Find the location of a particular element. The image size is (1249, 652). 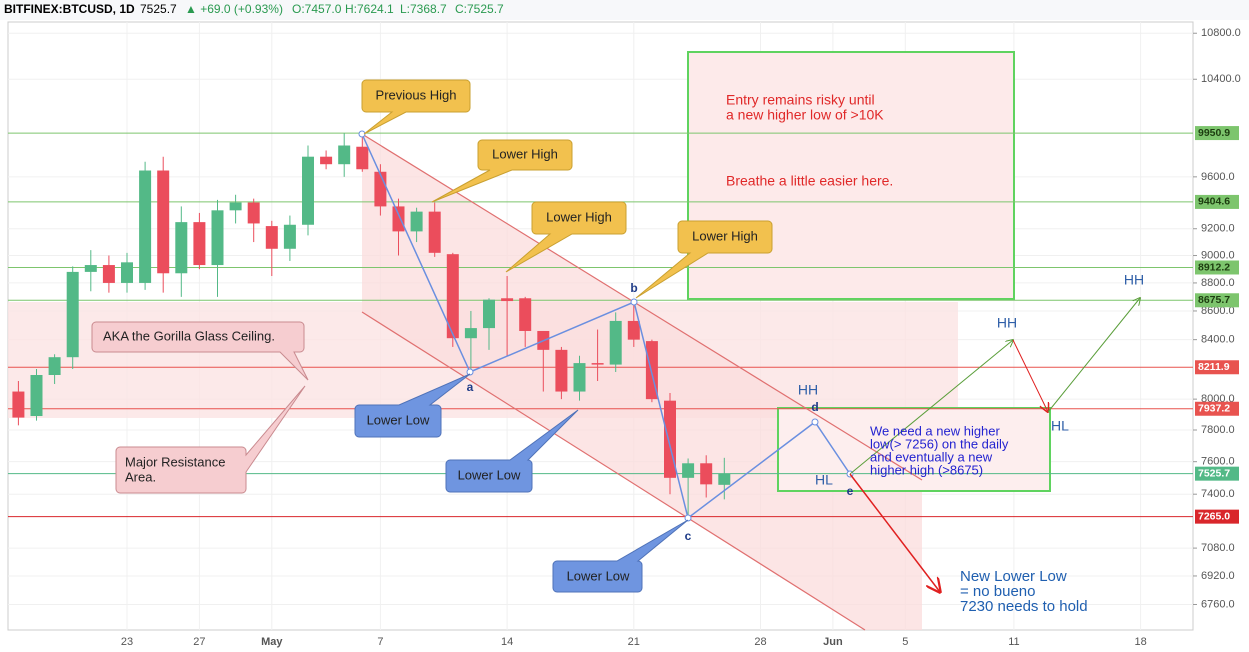

x-tick-label: 11 is located at coordinates (1013, 642).